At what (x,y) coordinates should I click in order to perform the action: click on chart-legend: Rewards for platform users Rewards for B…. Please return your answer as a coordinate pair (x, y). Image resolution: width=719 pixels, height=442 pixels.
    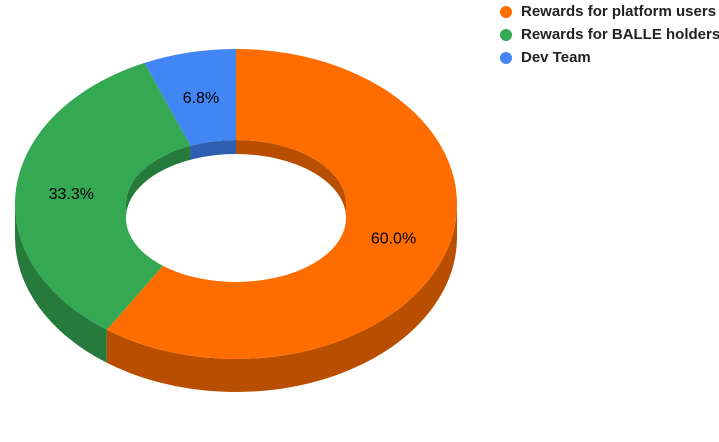
    Looking at the image, I should click on (609, 34).